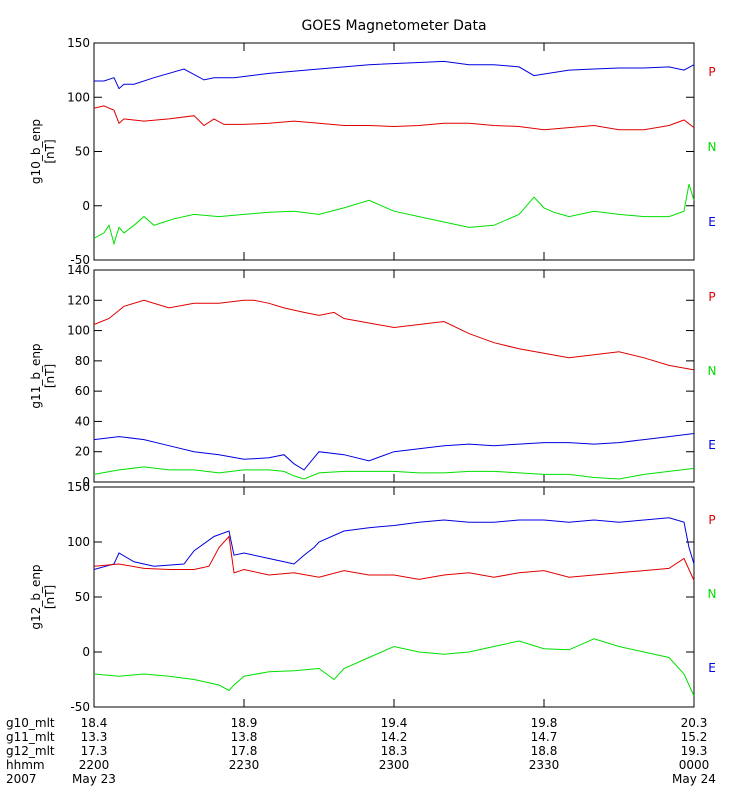 Image resolution: width=750 pixels, height=800 pixels. Describe the element at coordinates (244, 751) in the screenshot. I see `mlt-tick-label: 17.8` at that location.